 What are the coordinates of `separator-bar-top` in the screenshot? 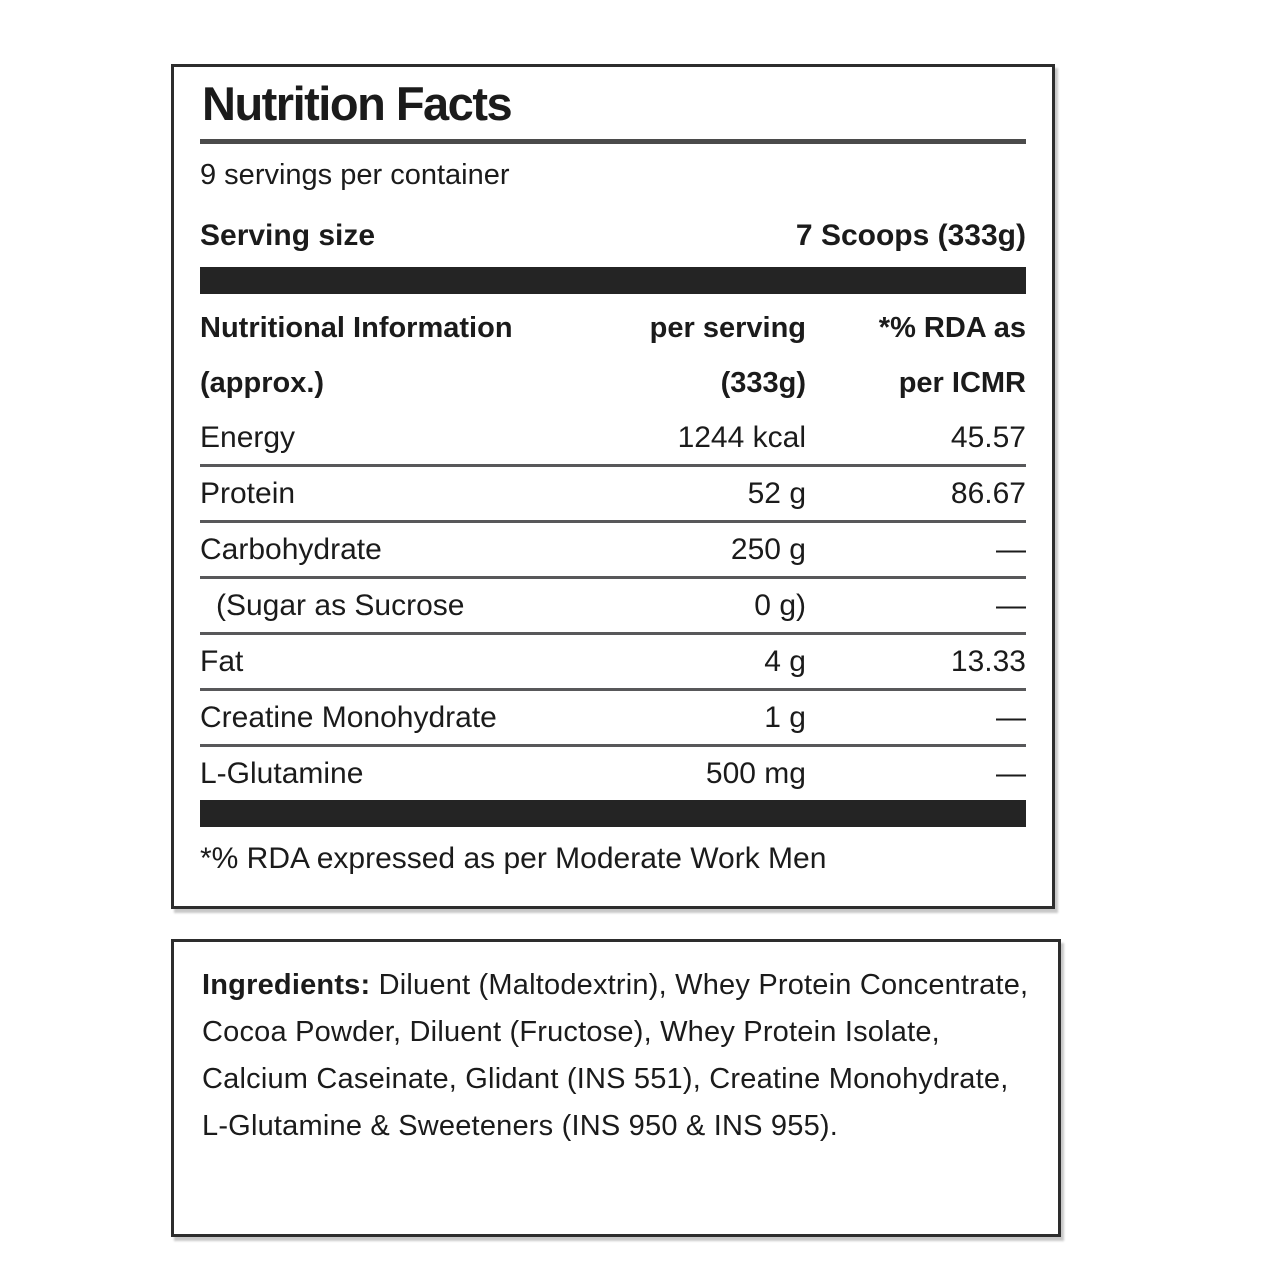 It's located at (613, 280).